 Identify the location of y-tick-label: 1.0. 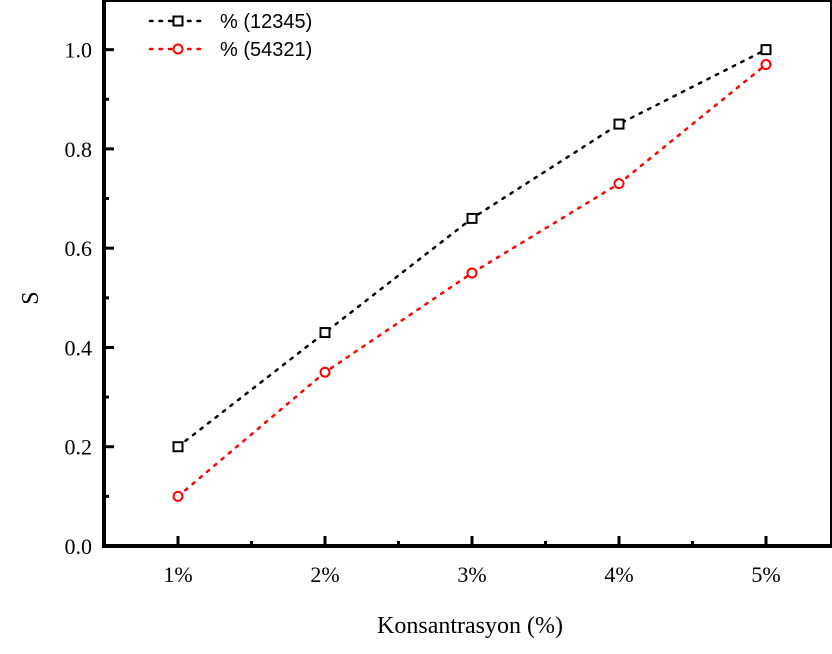
(79, 50).